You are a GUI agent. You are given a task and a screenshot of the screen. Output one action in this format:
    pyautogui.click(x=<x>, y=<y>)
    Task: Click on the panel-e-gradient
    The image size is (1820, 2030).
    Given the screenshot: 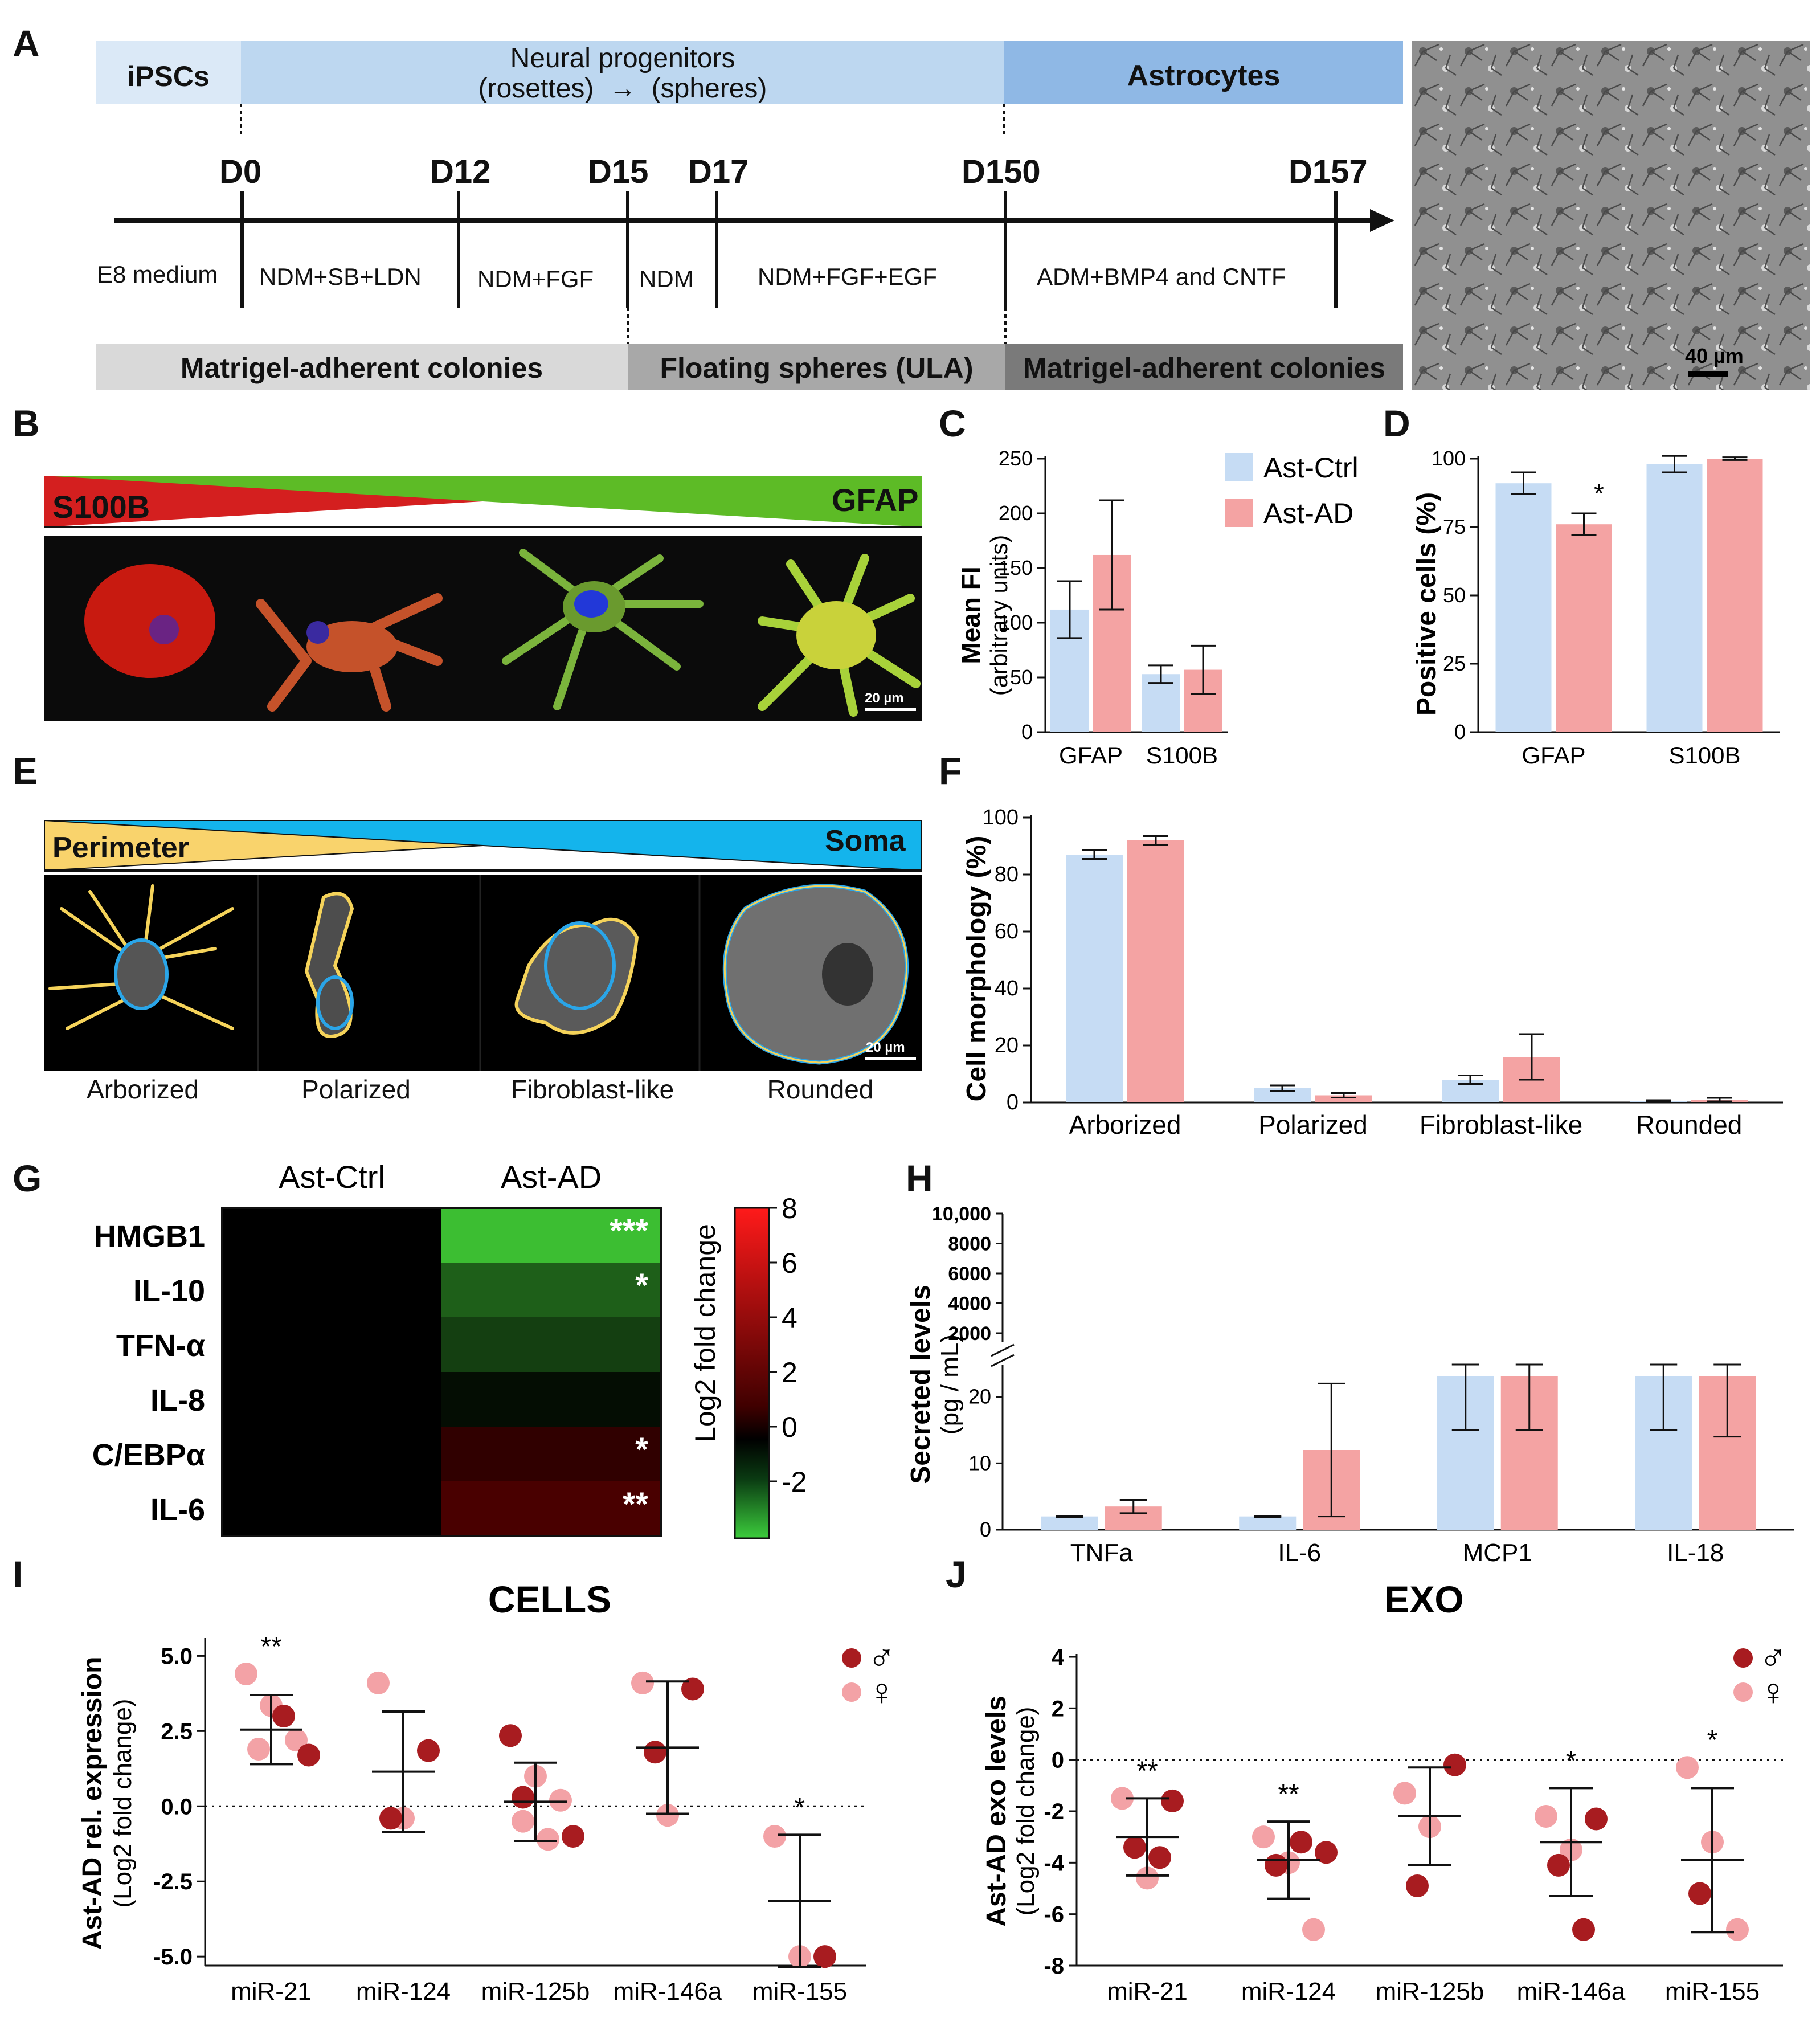 What is the action you would take?
    pyautogui.click(x=483, y=846)
    